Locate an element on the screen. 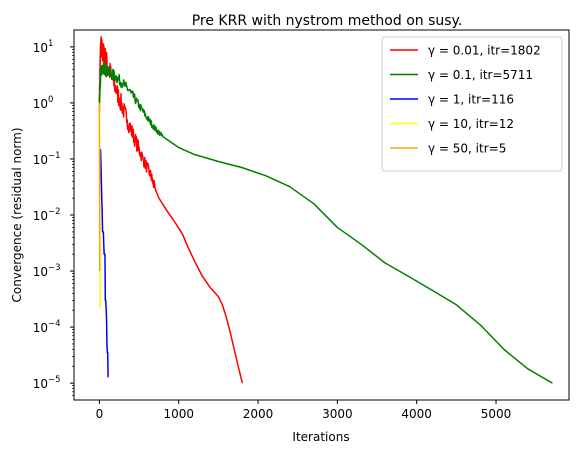 This screenshot has width=578, height=455. y-tick-exponent: 1 is located at coordinates (50, 44).